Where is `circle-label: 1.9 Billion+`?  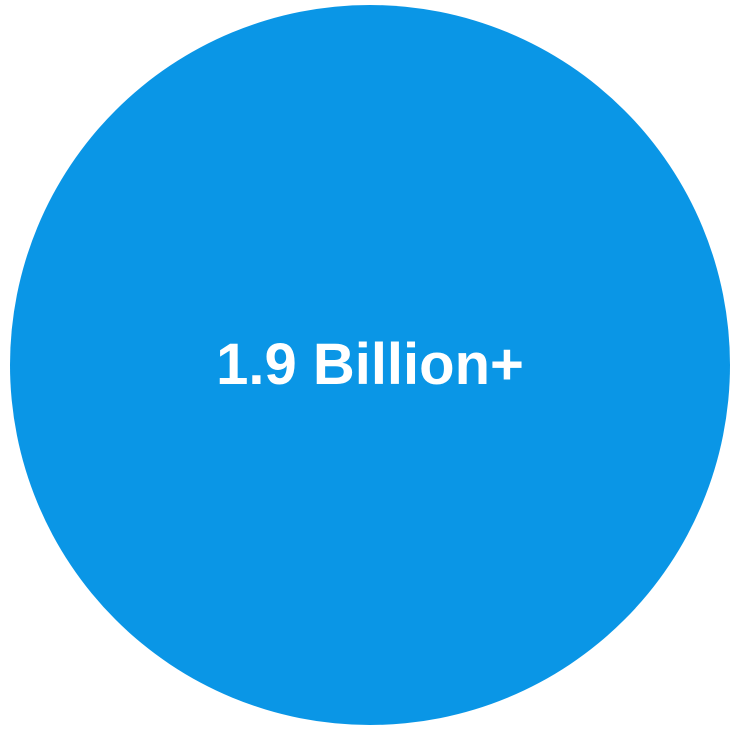
circle-label: 1.9 Billion+ is located at coordinates (370, 364).